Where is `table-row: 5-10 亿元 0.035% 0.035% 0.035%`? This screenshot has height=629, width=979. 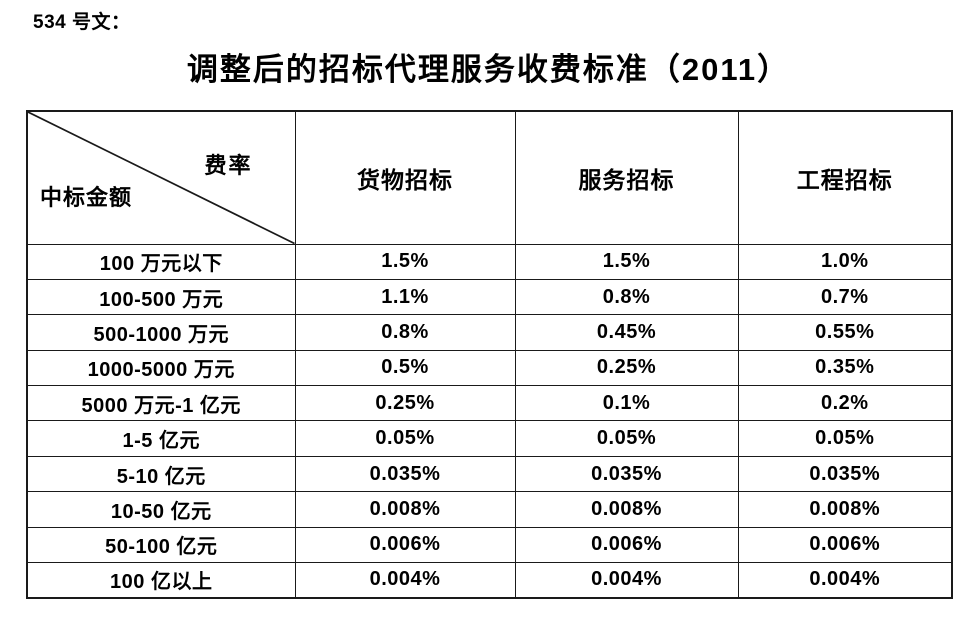
table-row: 5-10 亿元 0.035% 0.035% 0.035% is located at coordinates (489, 474).